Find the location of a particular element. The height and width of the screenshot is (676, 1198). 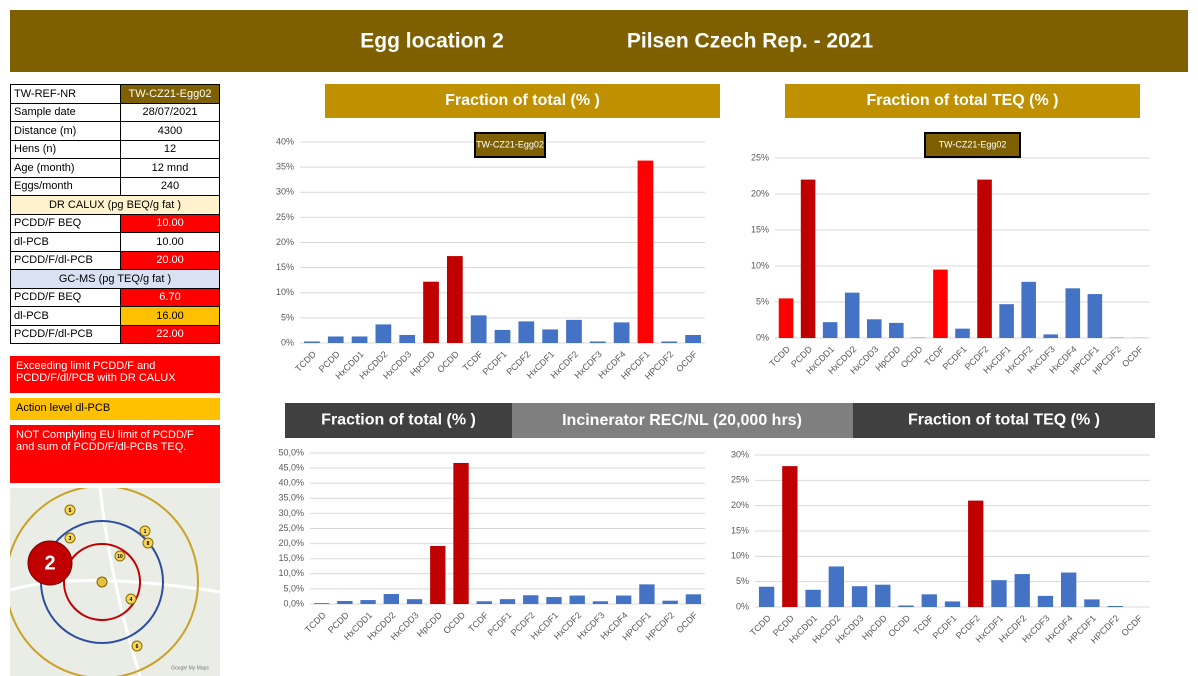

annotation-box is located at coordinates (972, 145).